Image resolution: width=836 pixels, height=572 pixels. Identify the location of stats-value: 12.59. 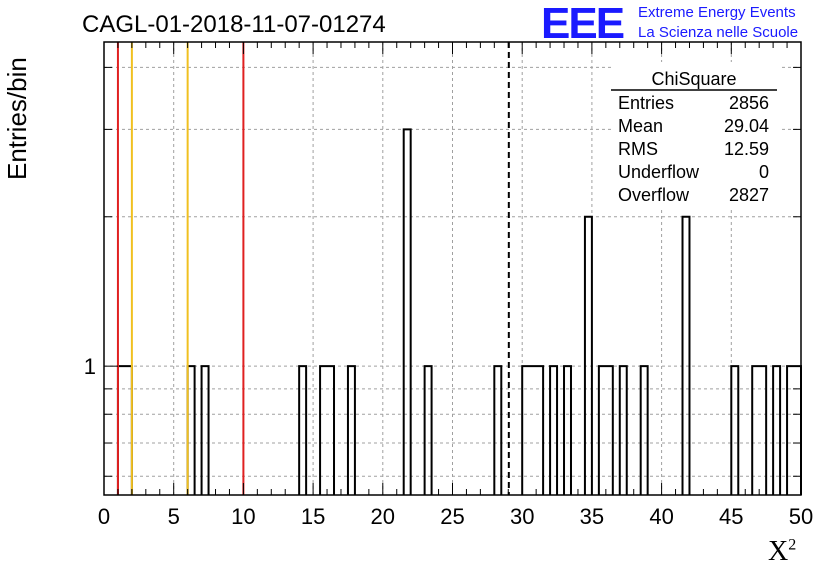
(746, 149).